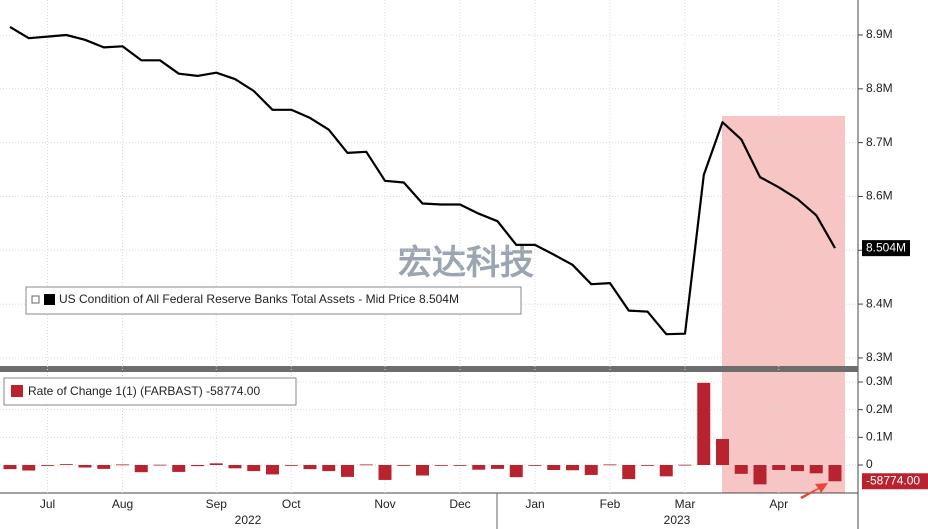 This screenshot has width=928, height=529. Describe the element at coordinates (879, 34) in the screenshot. I see `y-tick-label: 8.9M` at that location.